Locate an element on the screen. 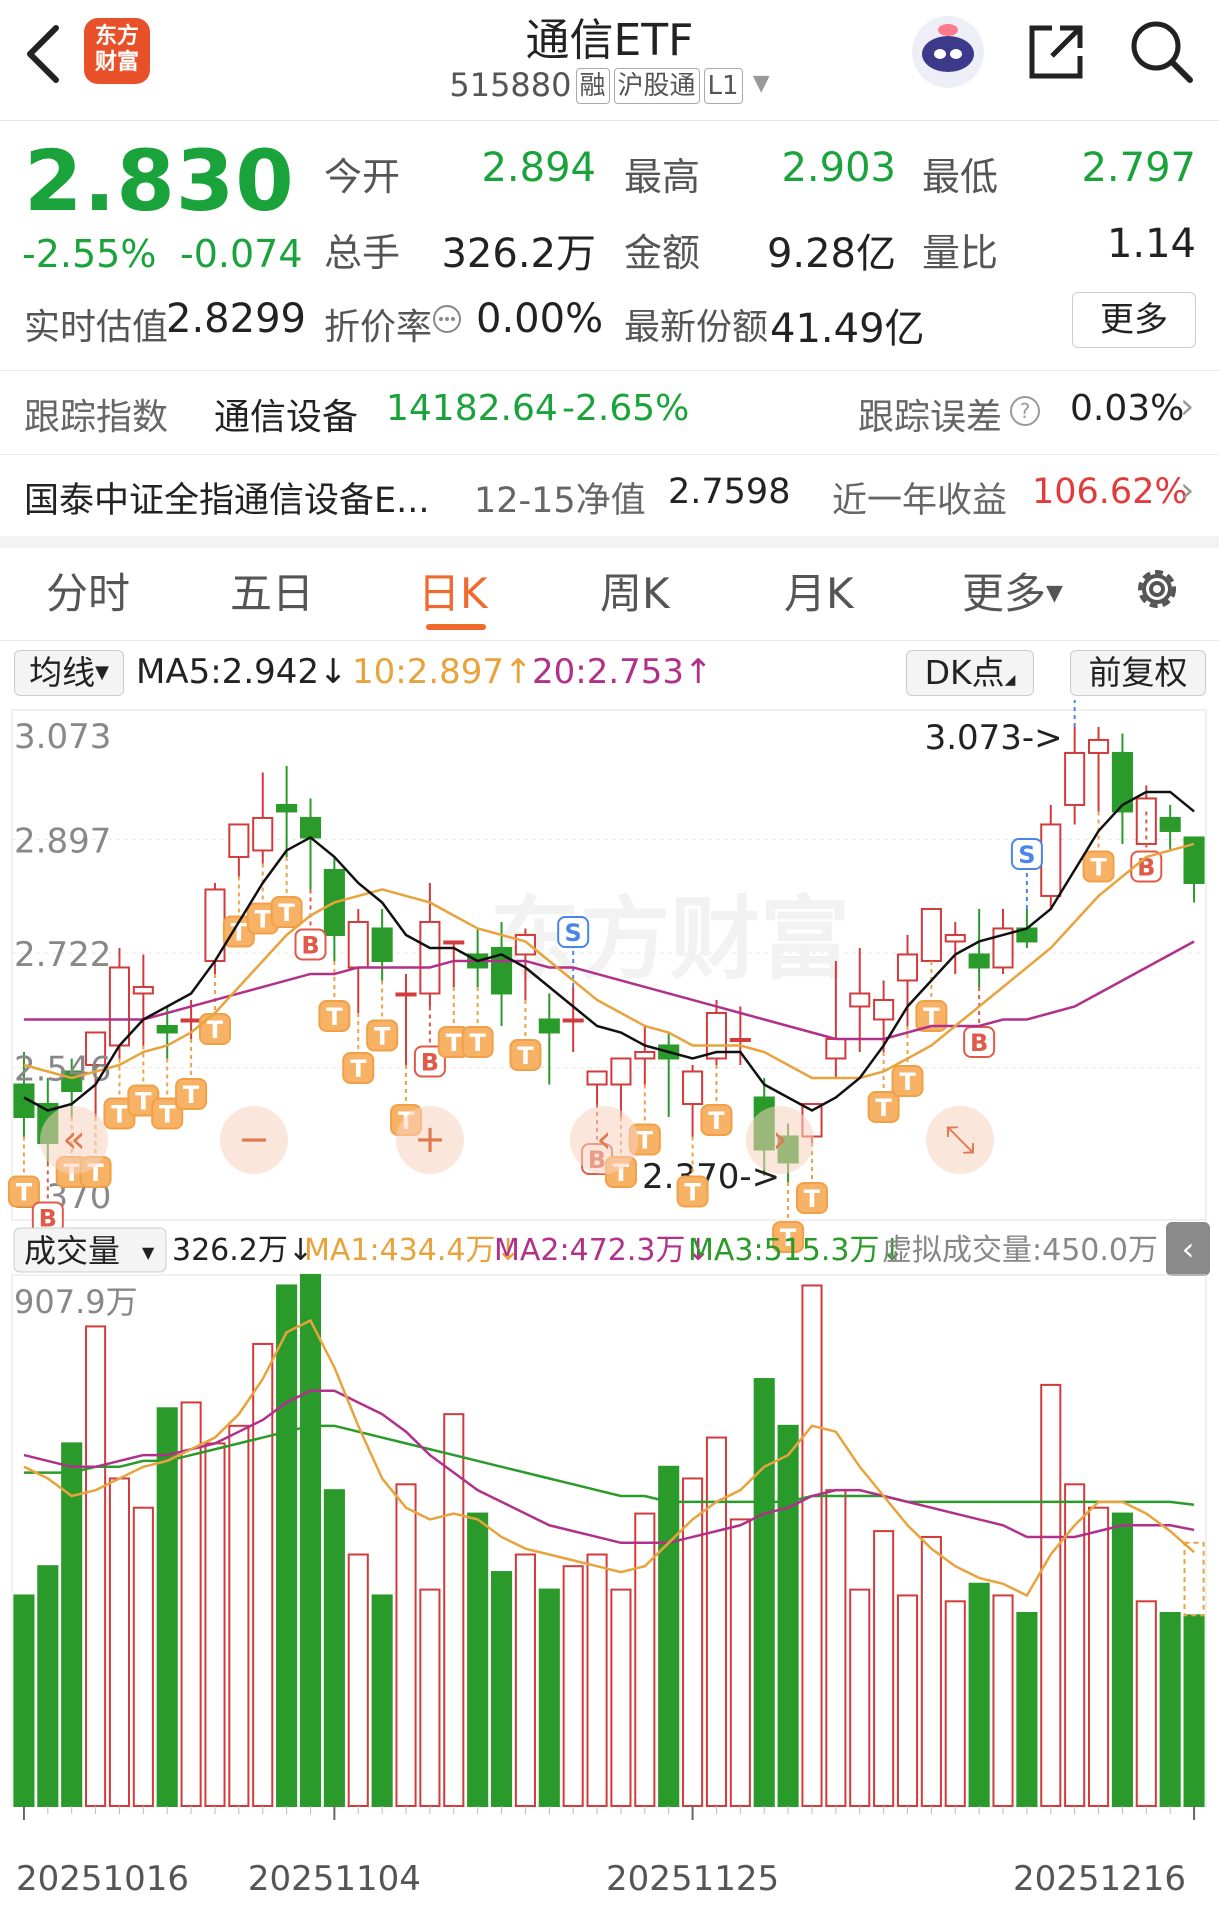 This screenshot has height=1907, width=1219. tab-daily-k: 日K is located at coordinates (453, 593).